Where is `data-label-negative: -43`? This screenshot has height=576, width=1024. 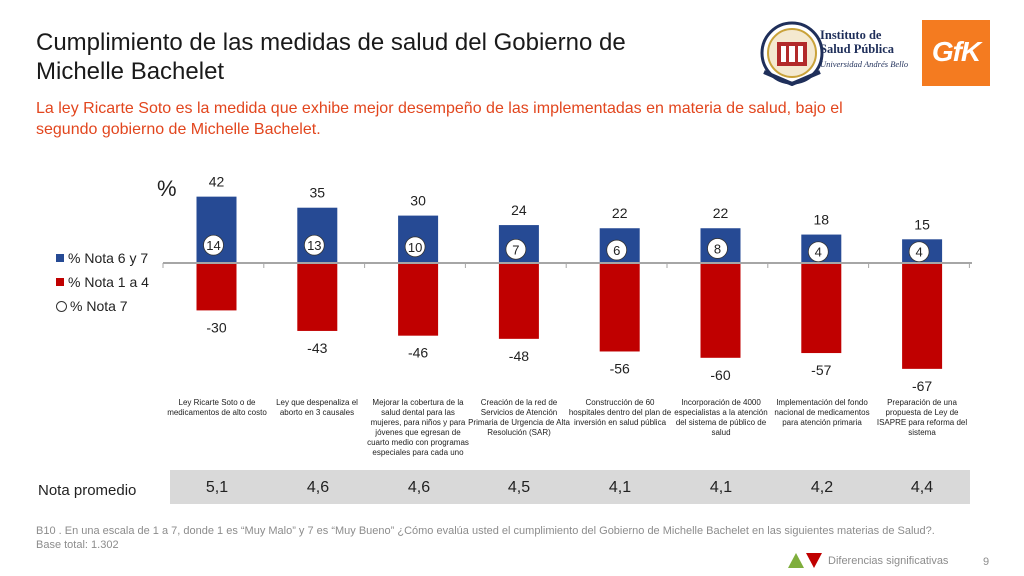 data-label-negative: -43 is located at coordinates (317, 348).